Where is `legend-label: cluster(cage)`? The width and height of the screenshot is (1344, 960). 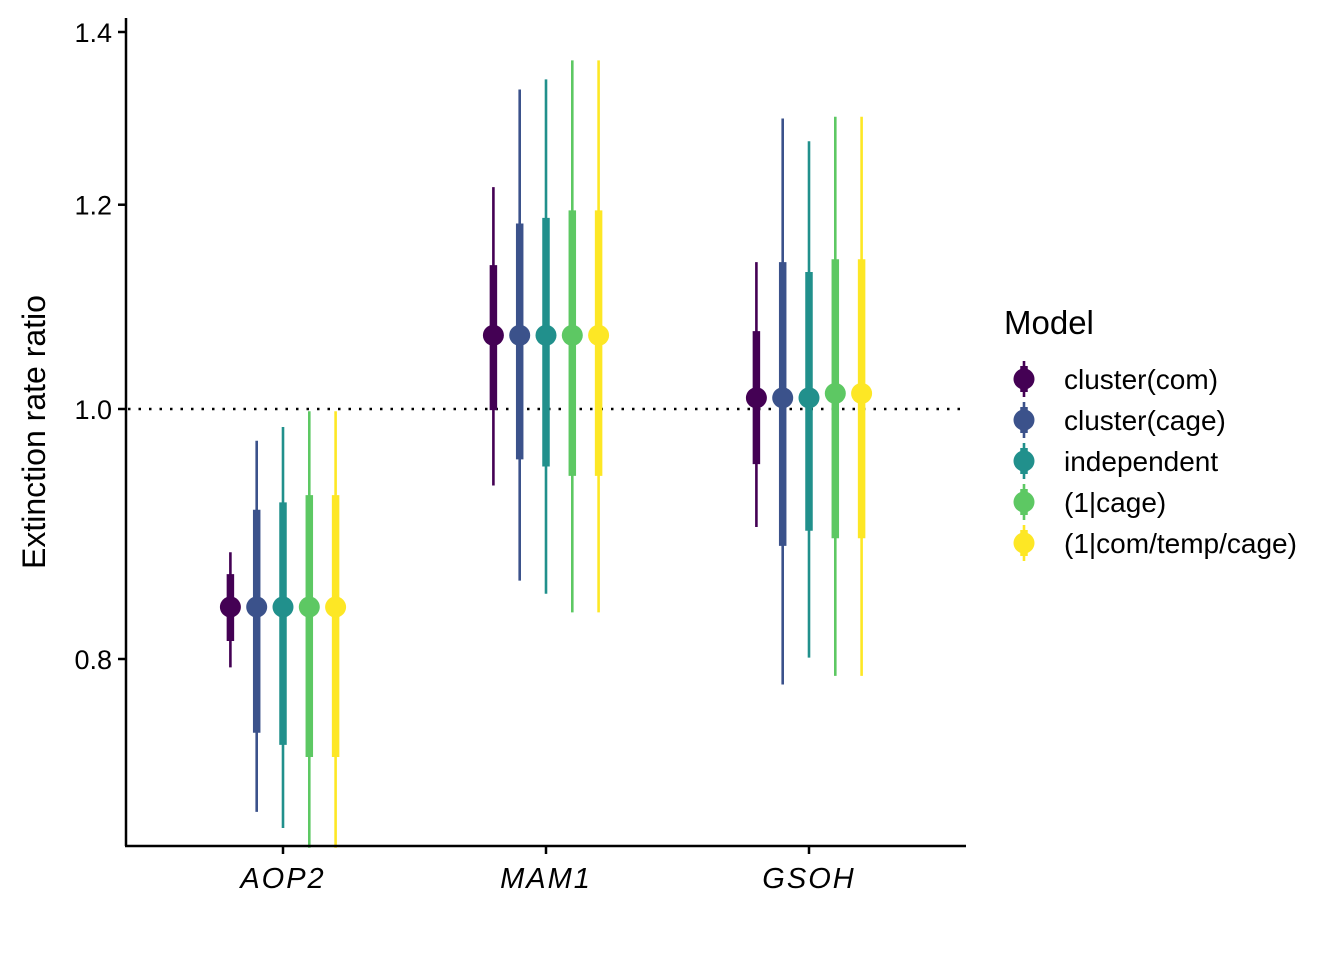 legend-label: cluster(cage) is located at coordinates (1145, 420).